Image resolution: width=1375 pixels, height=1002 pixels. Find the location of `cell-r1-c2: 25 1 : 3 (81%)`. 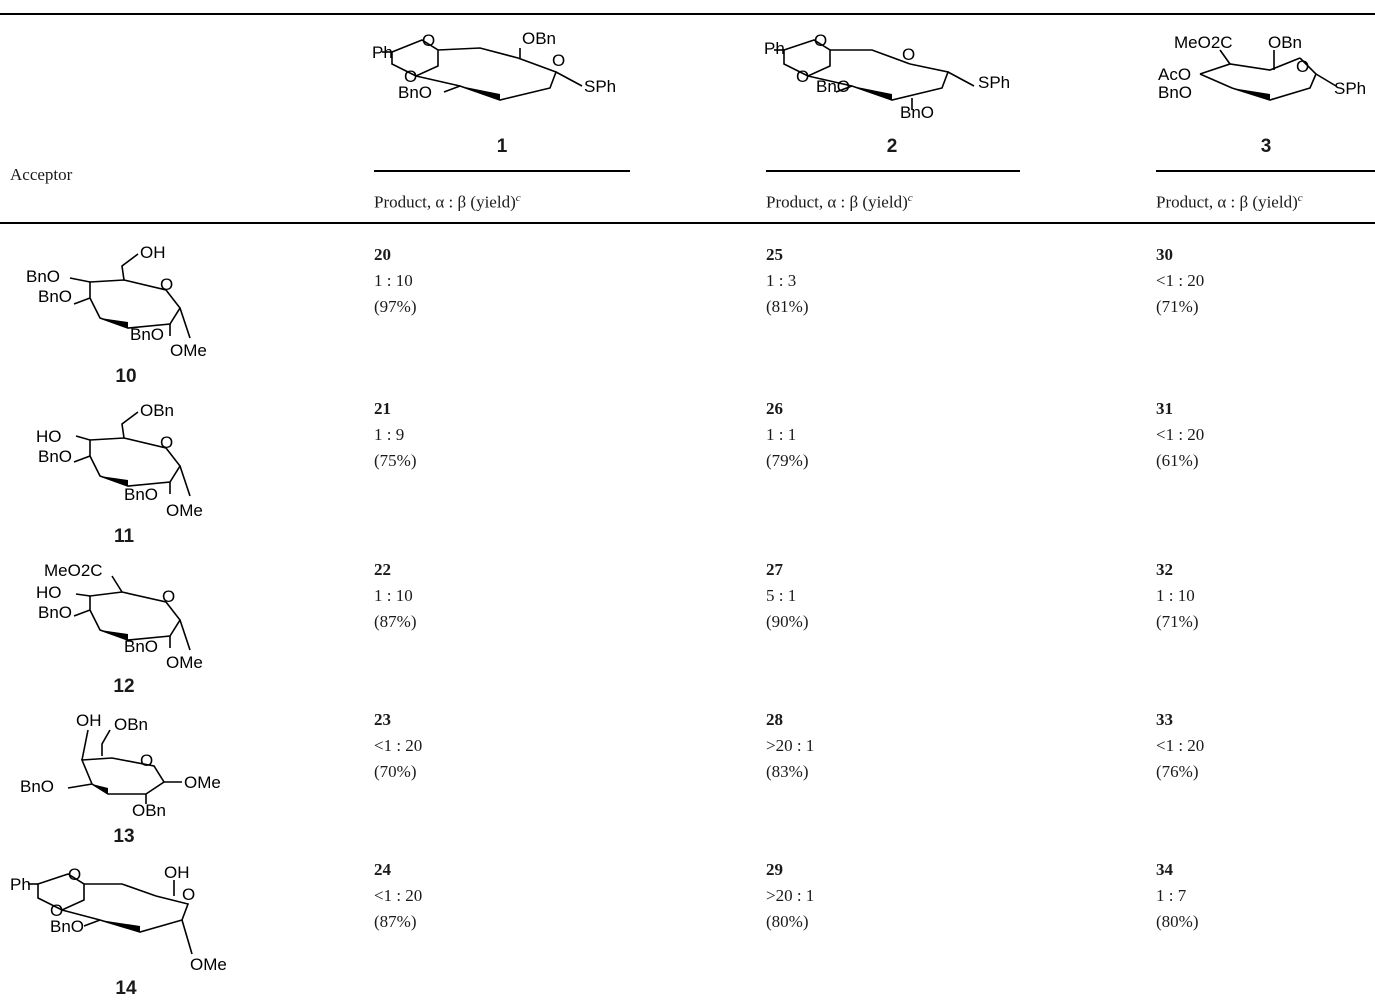

cell-r1-c2: 25 1 : 3 (81%) is located at coordinates (787, 281).